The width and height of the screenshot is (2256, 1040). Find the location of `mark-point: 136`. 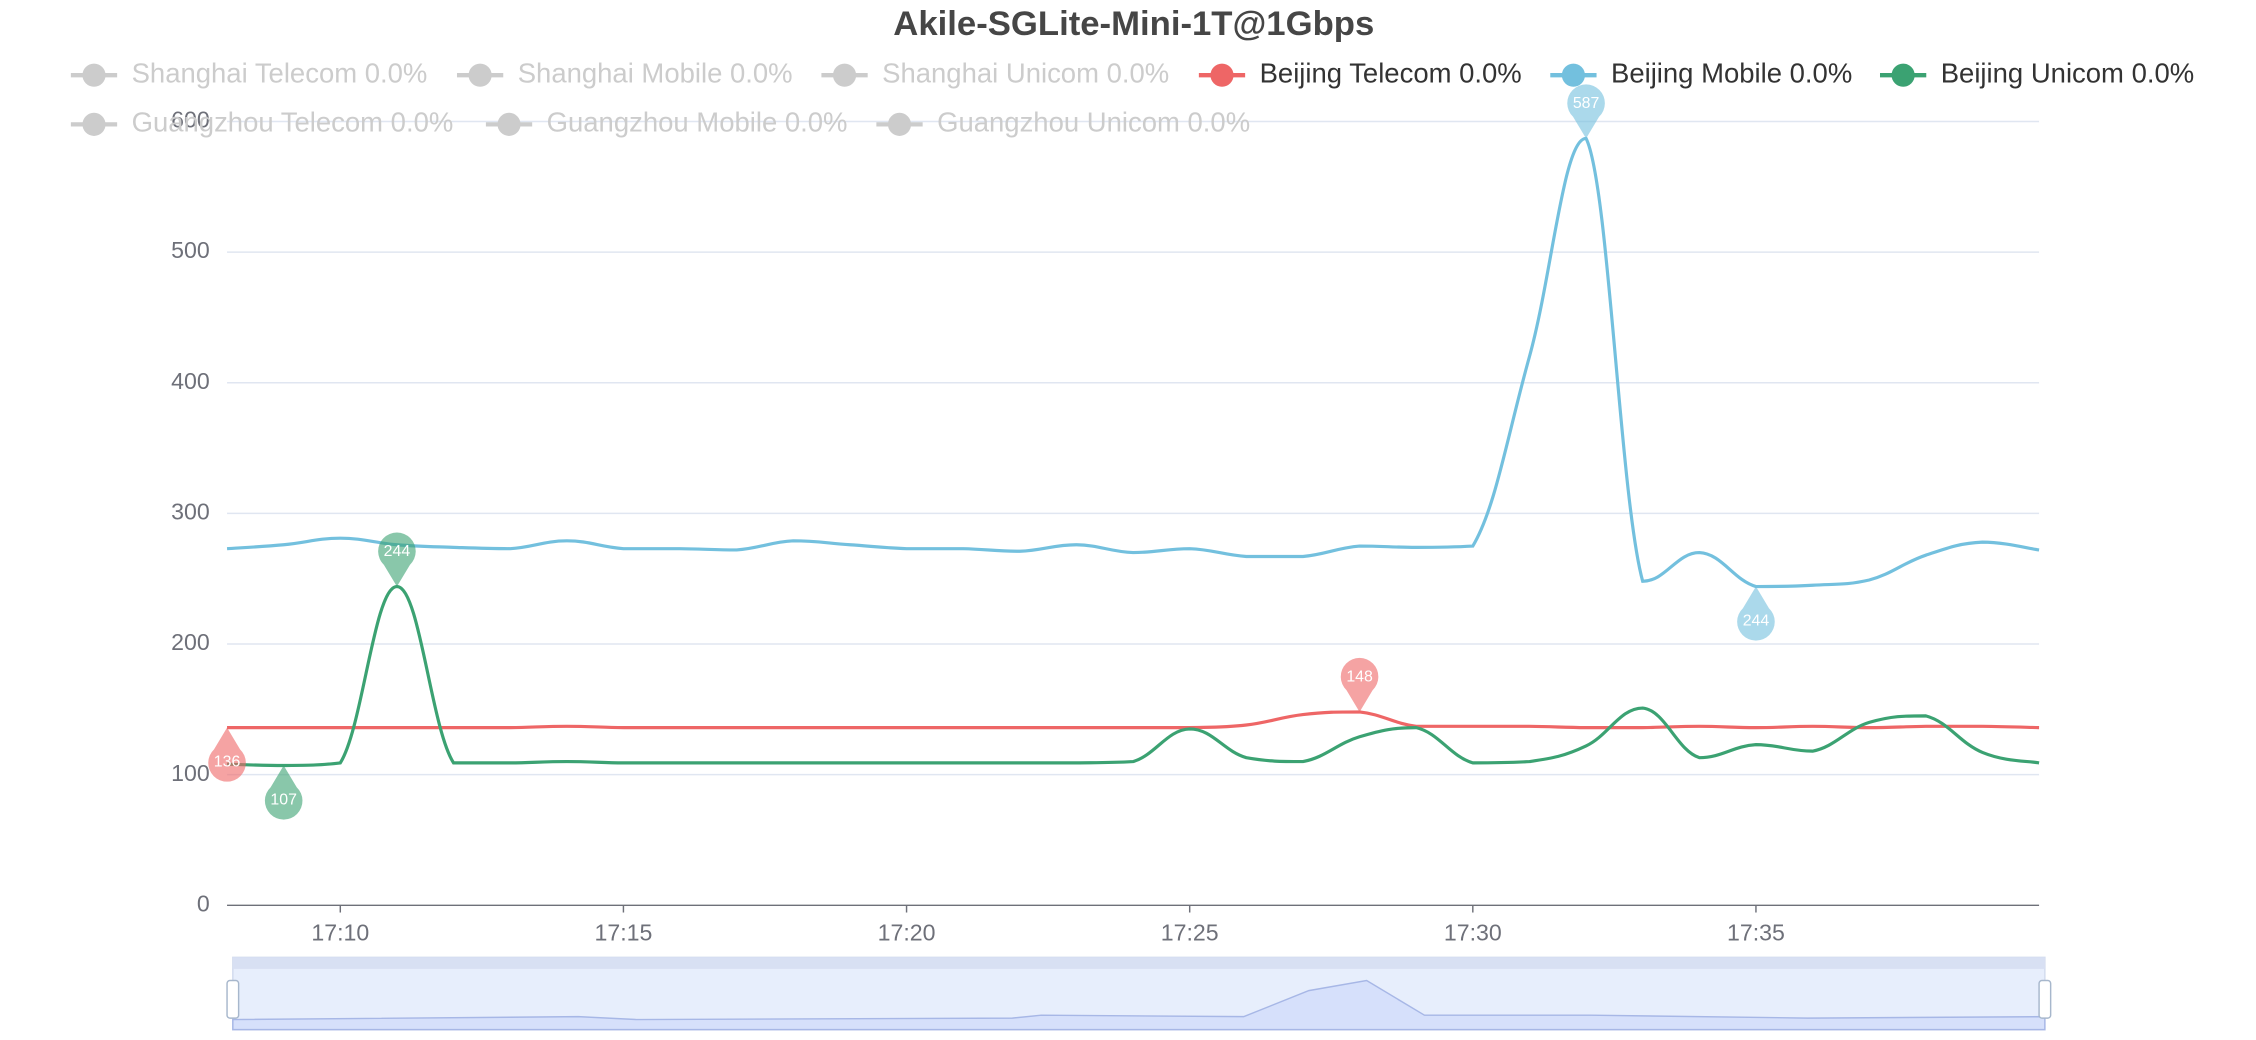

mark-point: 136 is located at coordinates (227, 754).